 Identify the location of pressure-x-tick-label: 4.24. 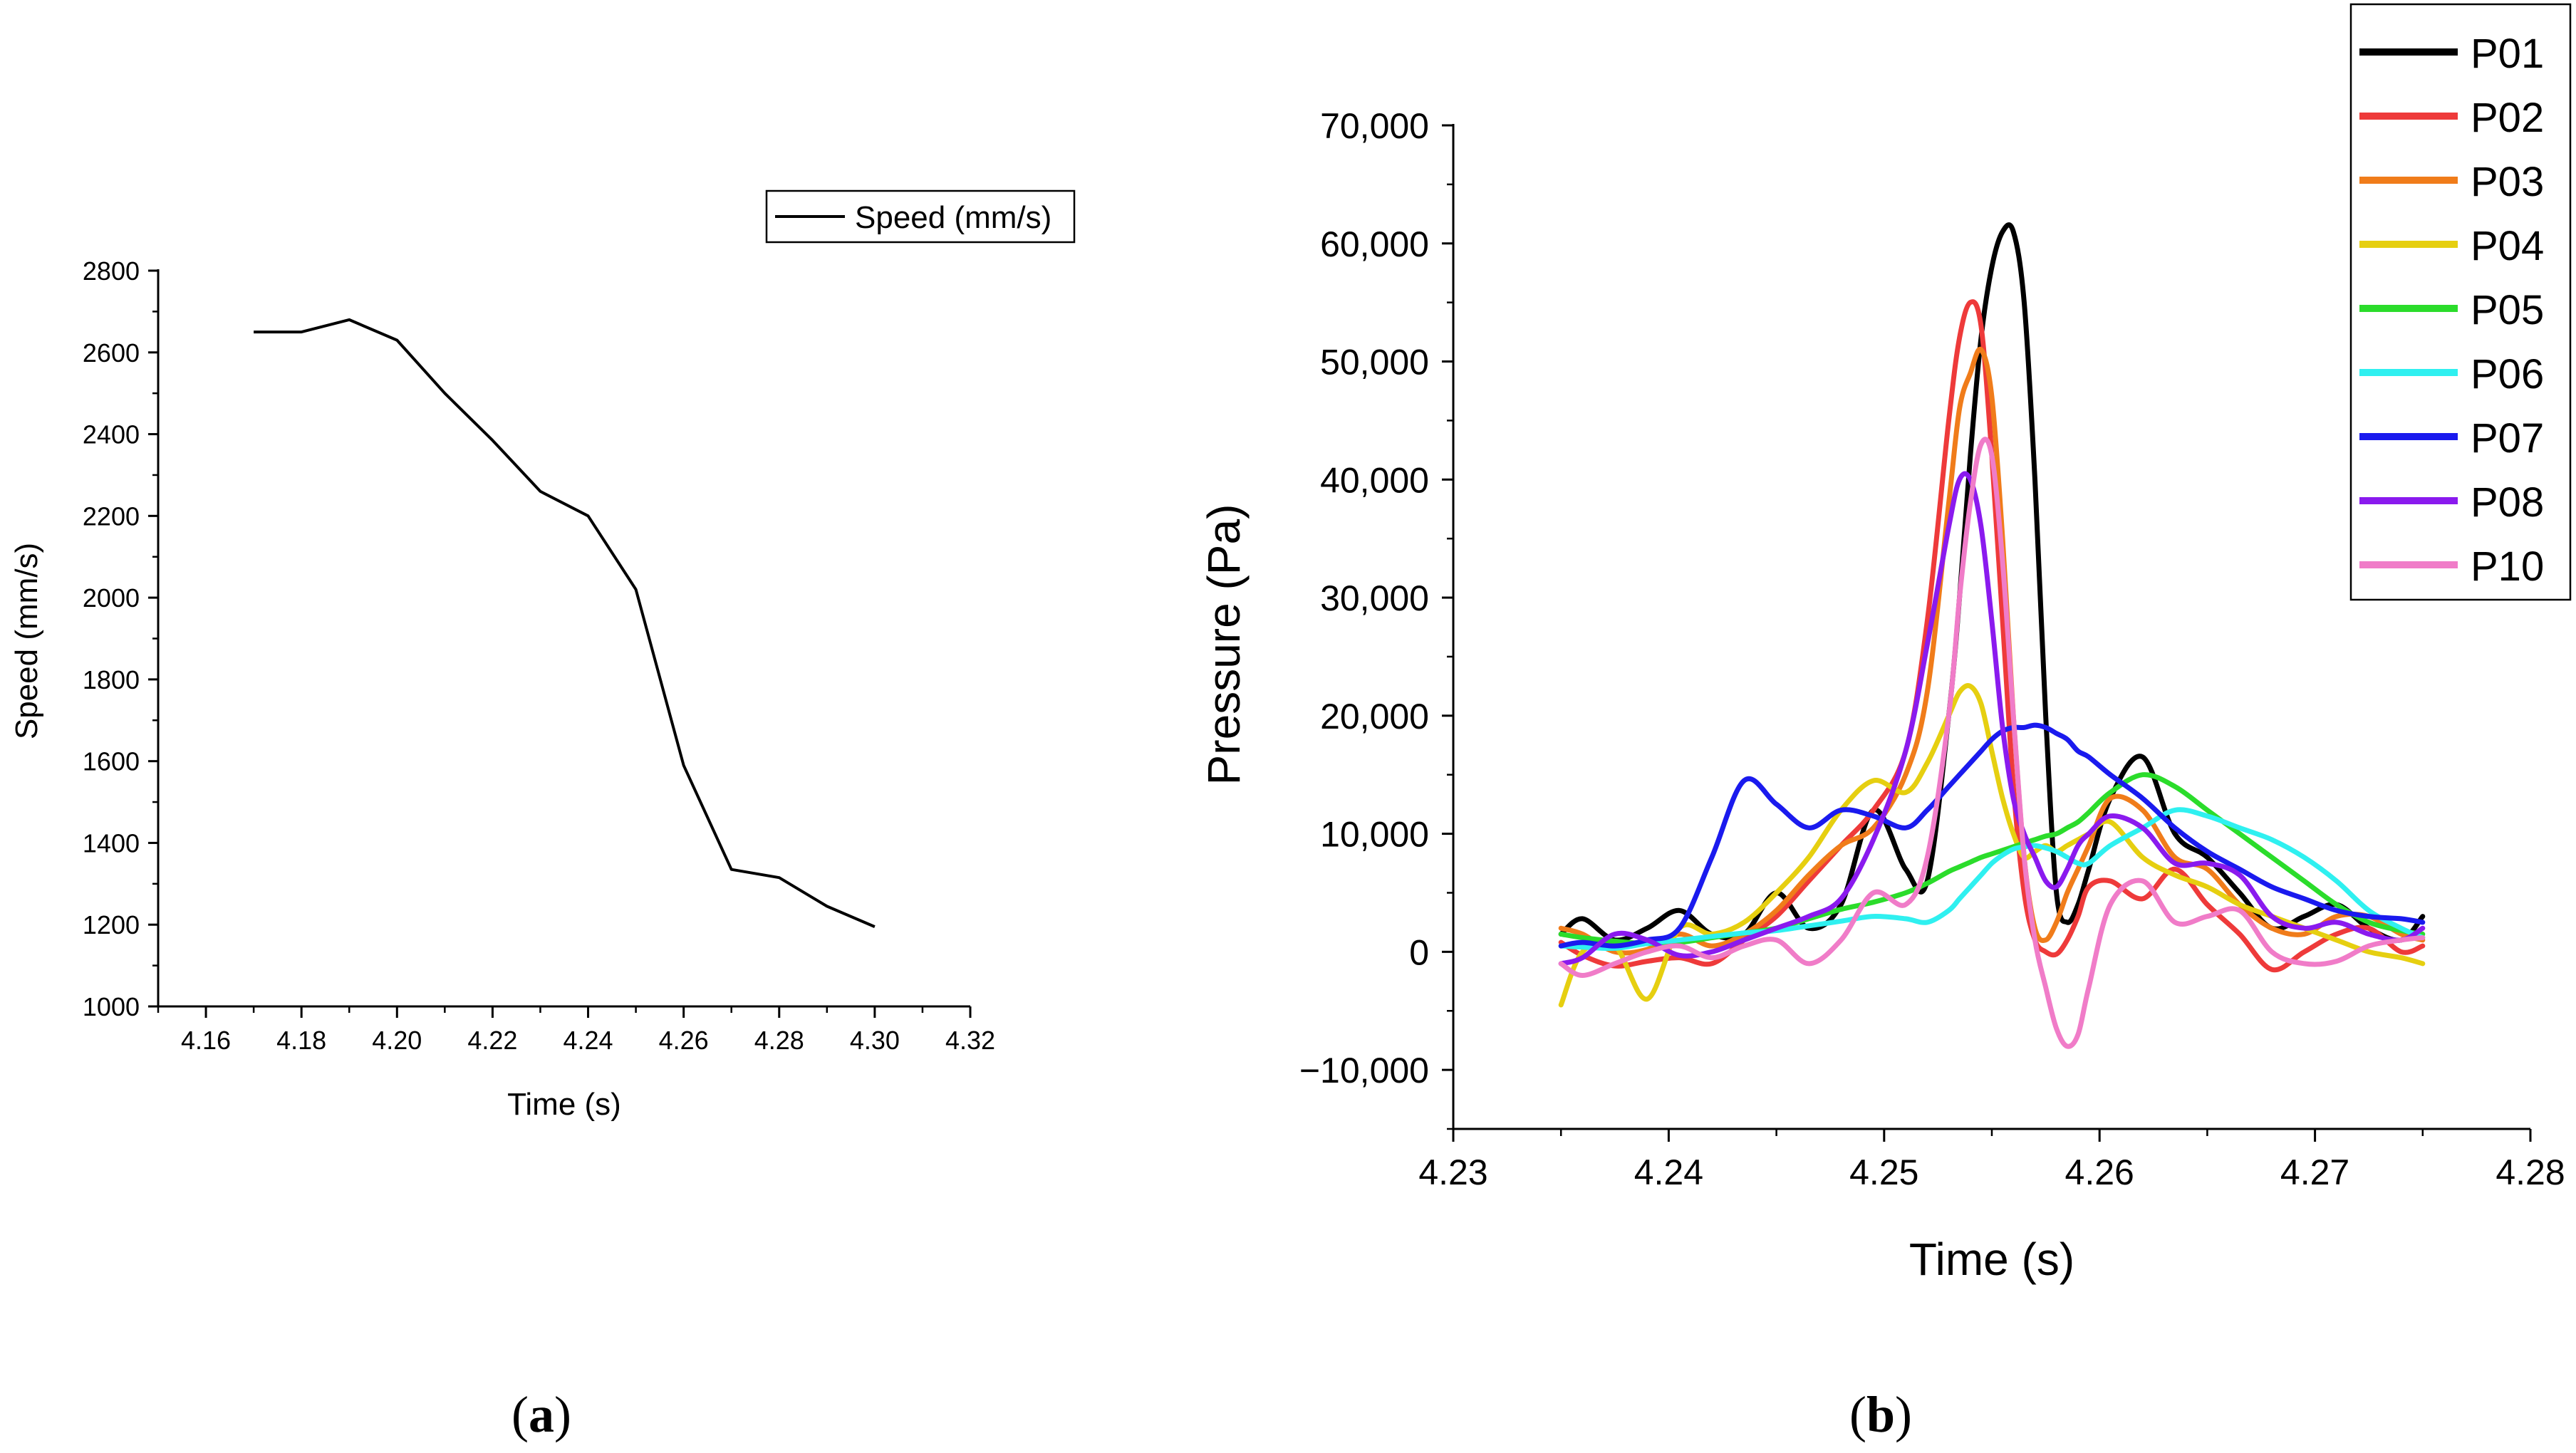
(1668, 1172).